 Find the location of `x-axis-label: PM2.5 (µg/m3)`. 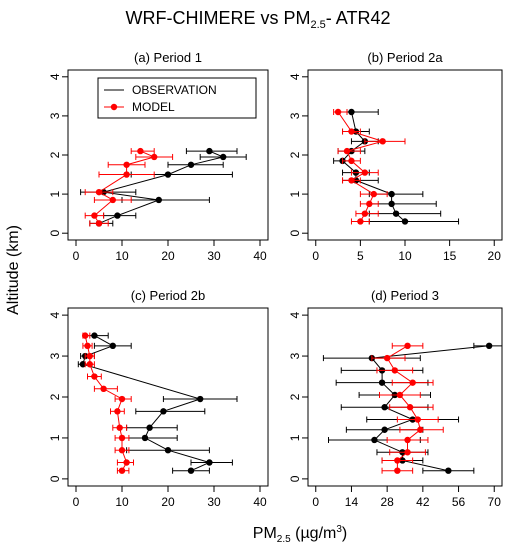

x-axis-label: PM2.5 (µg/m3) is located at coordinates (300, 534).